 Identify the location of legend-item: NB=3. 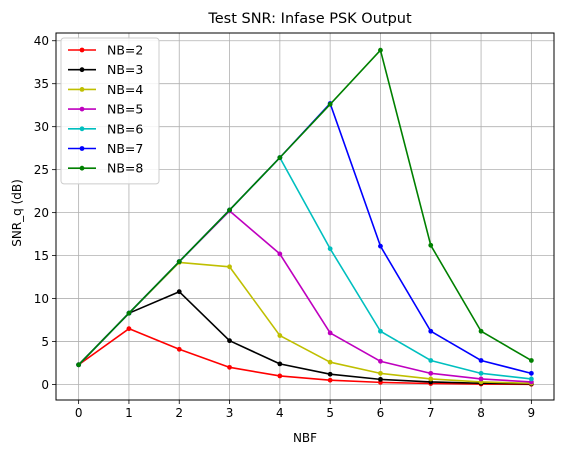
(105, 69).